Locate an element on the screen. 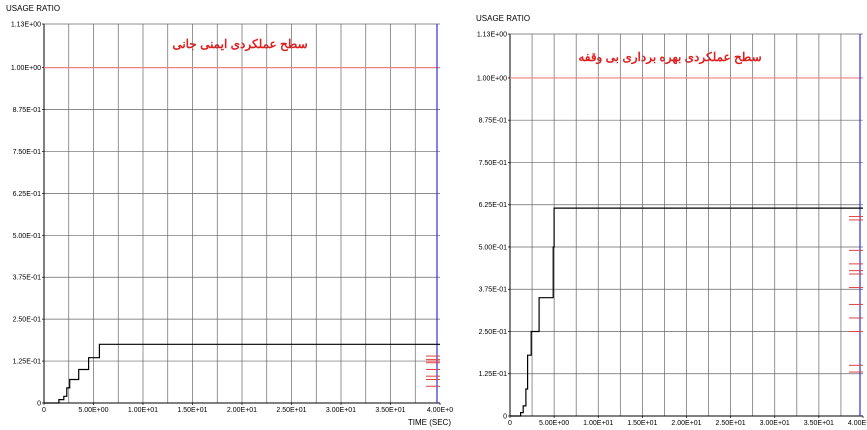 The image size is (867, 430). series-lines is located at coordinates (242, 373).